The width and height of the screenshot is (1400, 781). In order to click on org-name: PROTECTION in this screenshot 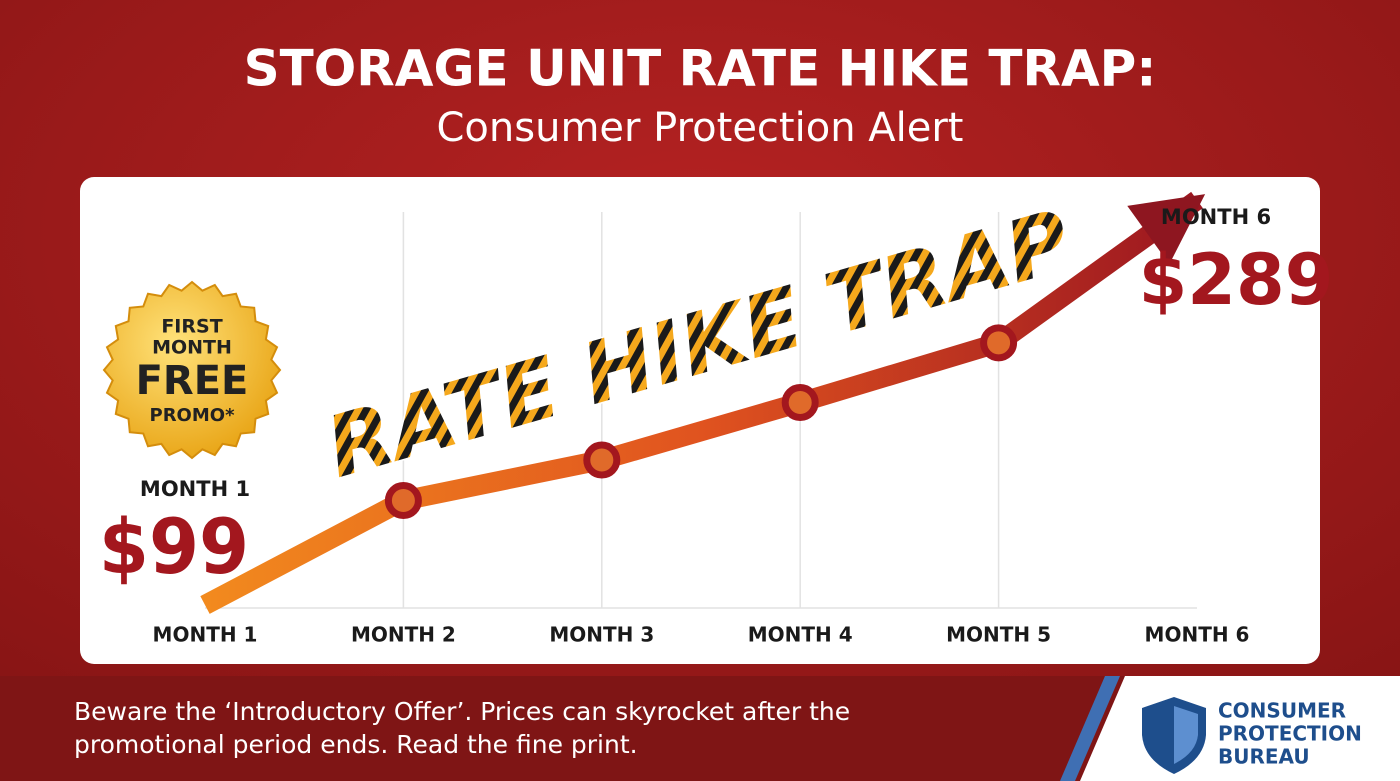, I will do `click(1290, 734)`.